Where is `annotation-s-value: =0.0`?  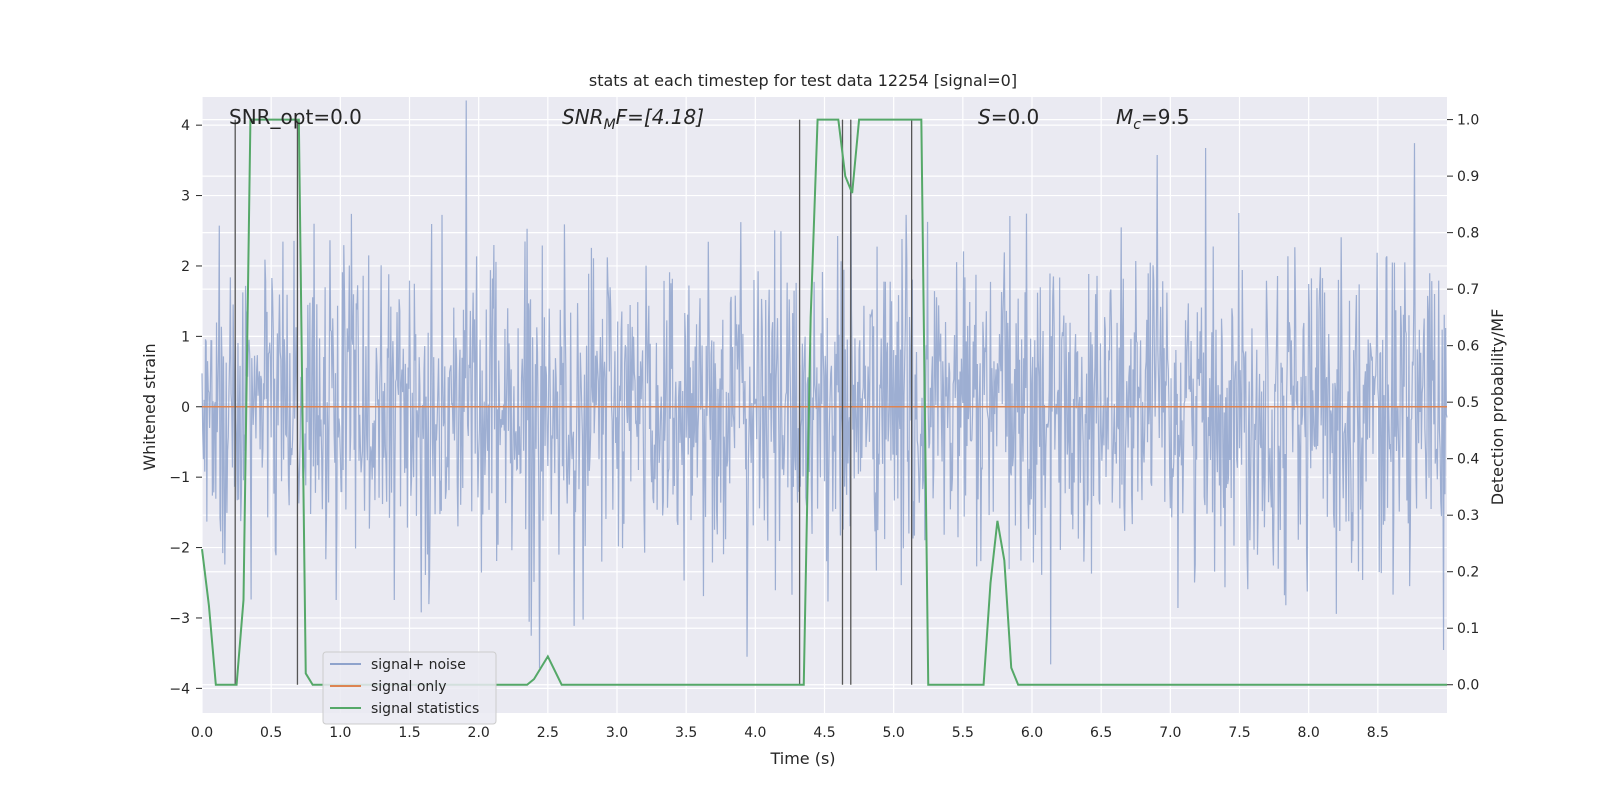
annotation-s-value: =0.0 is located at coordinates (1015, 117).